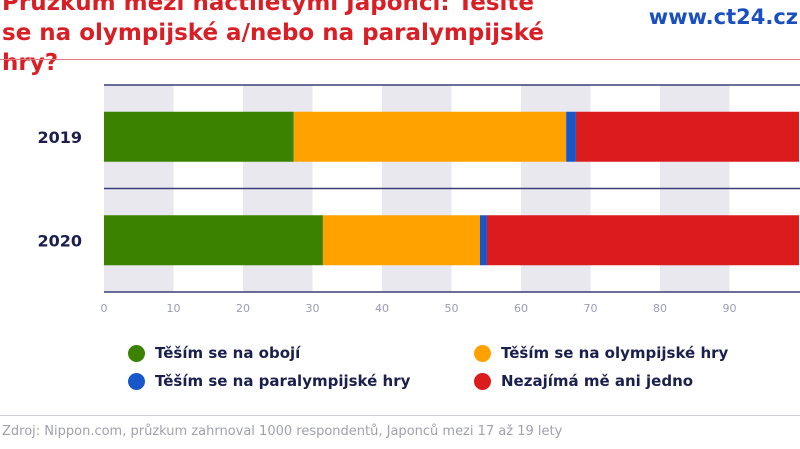 The height and width of the screenshot is (449, 800). I want to click on legend-label: Těším se na obojí, so click(228, 353).